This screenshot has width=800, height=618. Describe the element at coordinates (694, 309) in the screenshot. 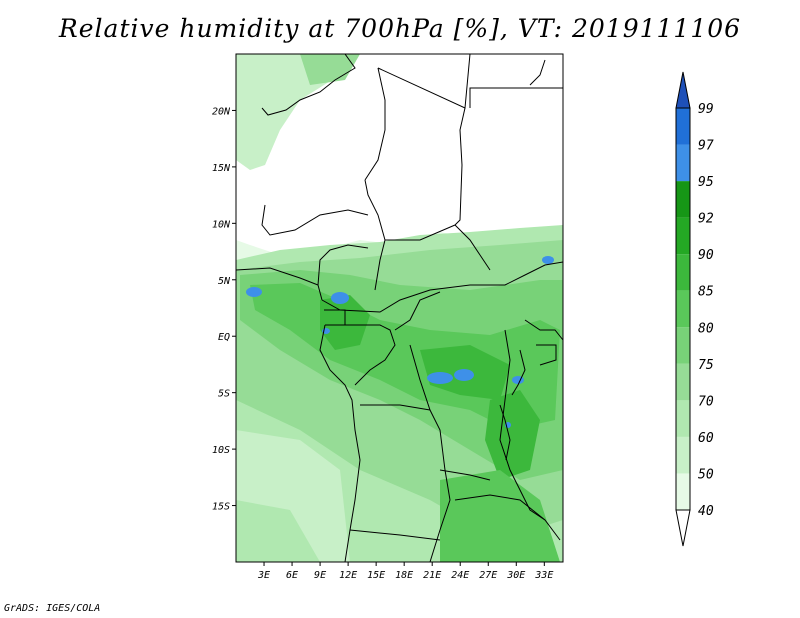

I see `colorbar: 40 50 60 70 75 80 85 90 92 95 97 99` at that location.